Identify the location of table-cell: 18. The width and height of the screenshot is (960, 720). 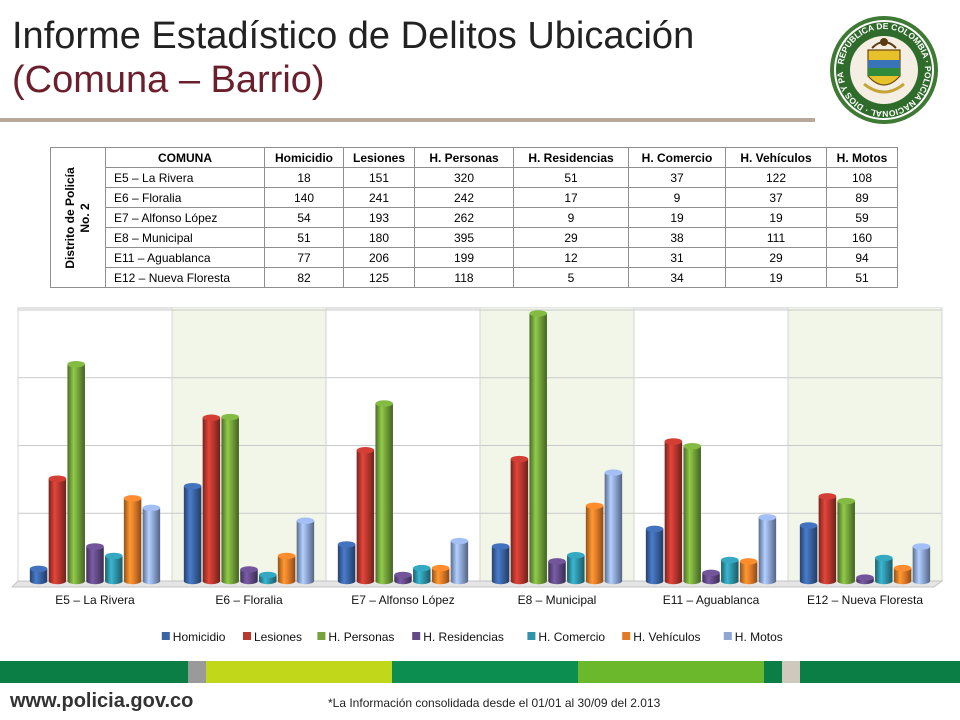
(304, 177).